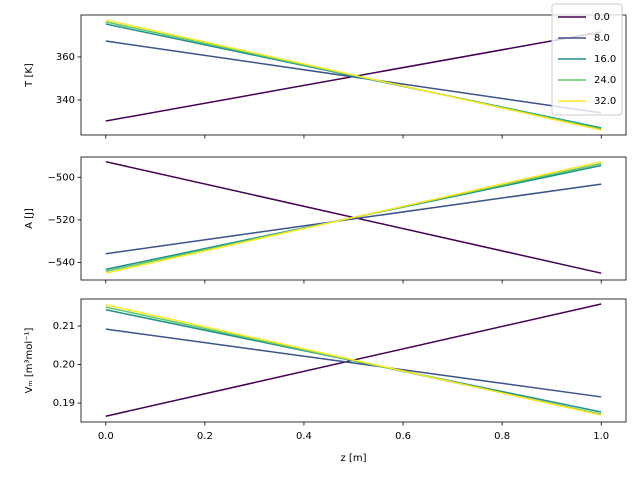 This screenshot has height=484, width=640. Describe the element at coordinates (61, 263) in the screenshot. I see `y-tick-label: −540` at that location.